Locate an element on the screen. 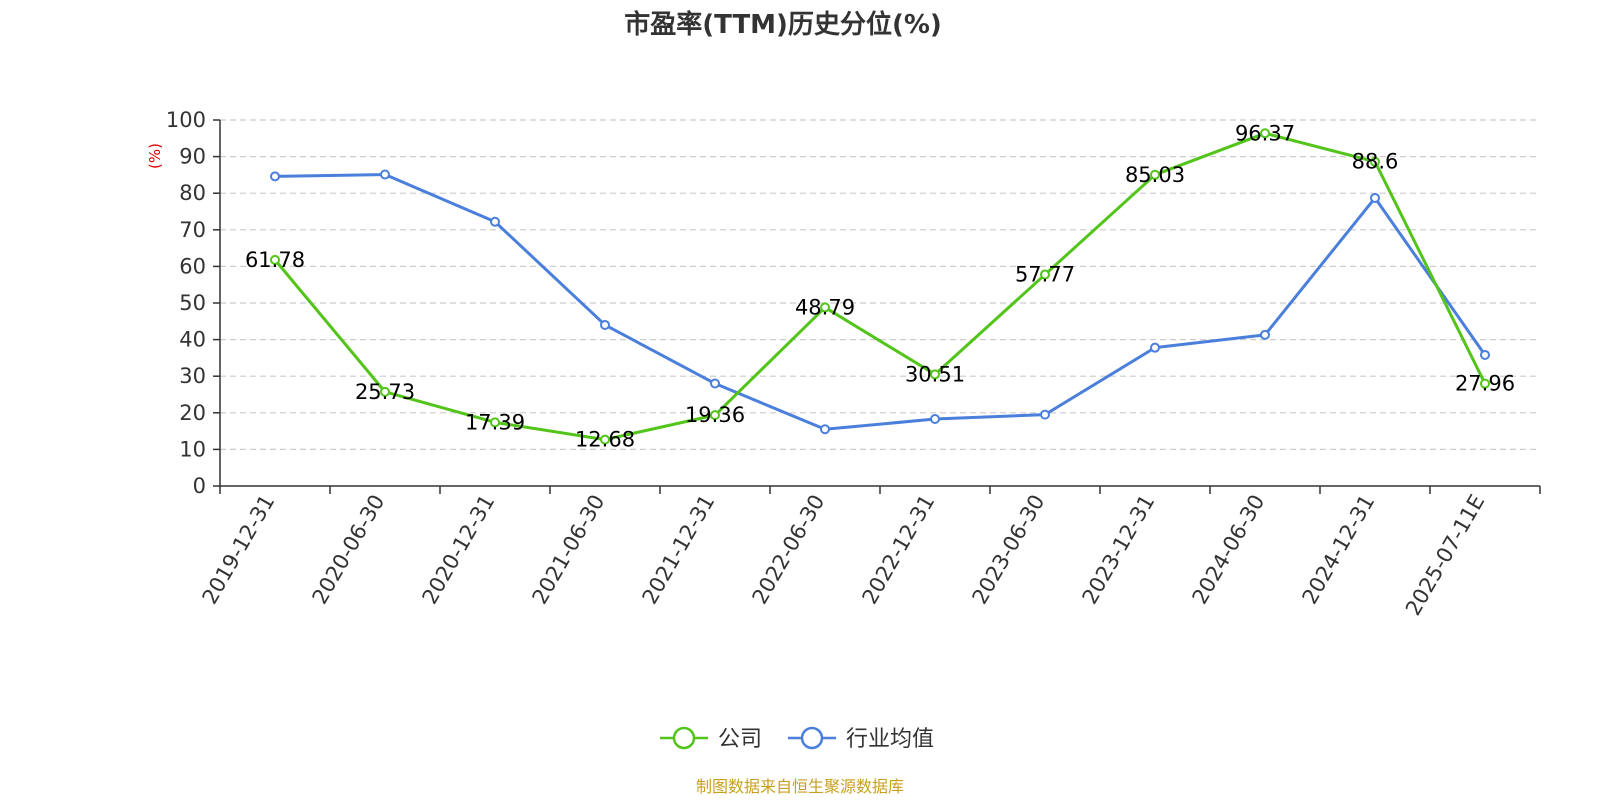  y-tick-label: 70 is located at coordinates (192, 230).